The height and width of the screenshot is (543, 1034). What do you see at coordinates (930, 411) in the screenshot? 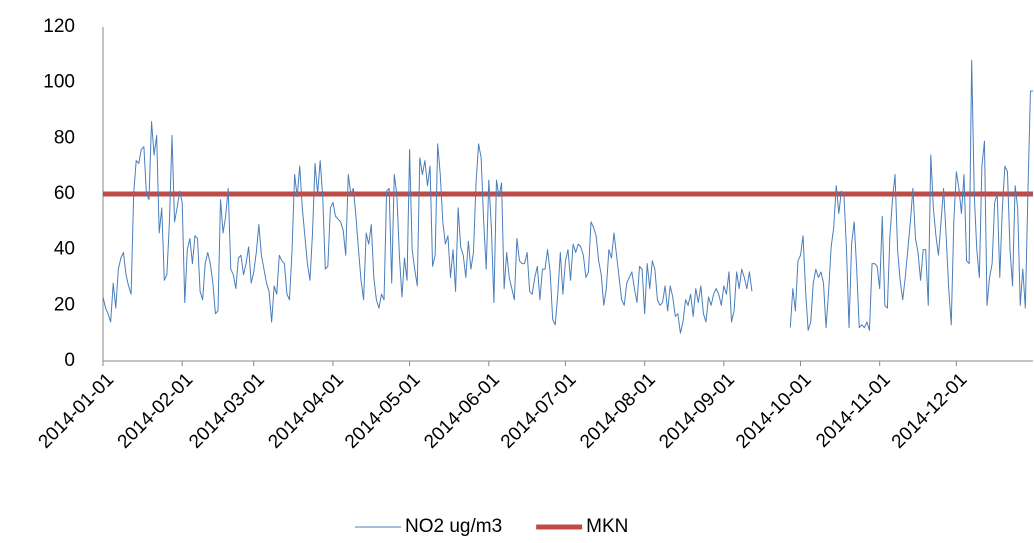
I see `x-tick-label: 2014-12-01` at bounding box center [930, 411].